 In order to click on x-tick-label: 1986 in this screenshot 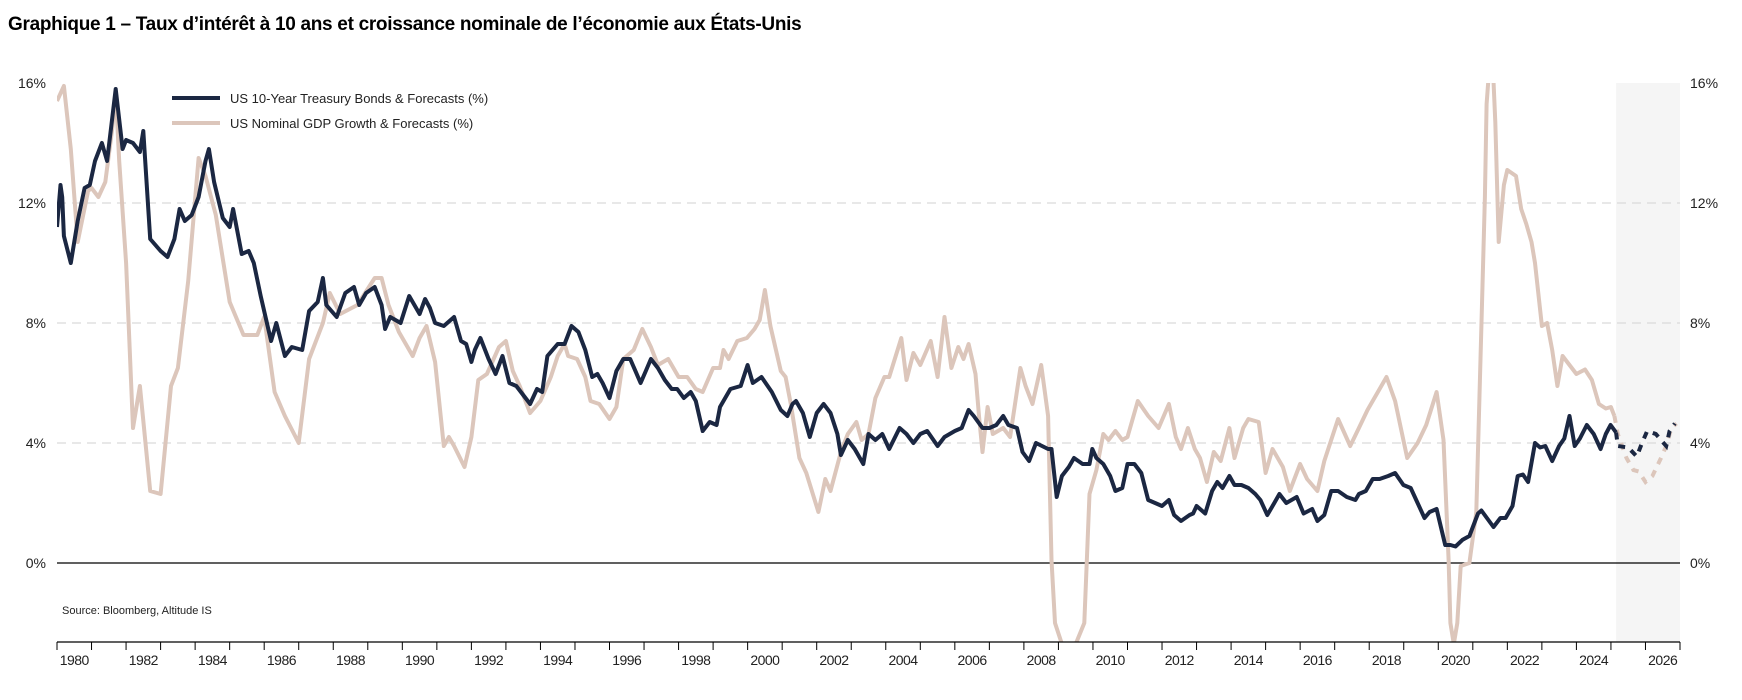, I will do `click(282, 660)`.